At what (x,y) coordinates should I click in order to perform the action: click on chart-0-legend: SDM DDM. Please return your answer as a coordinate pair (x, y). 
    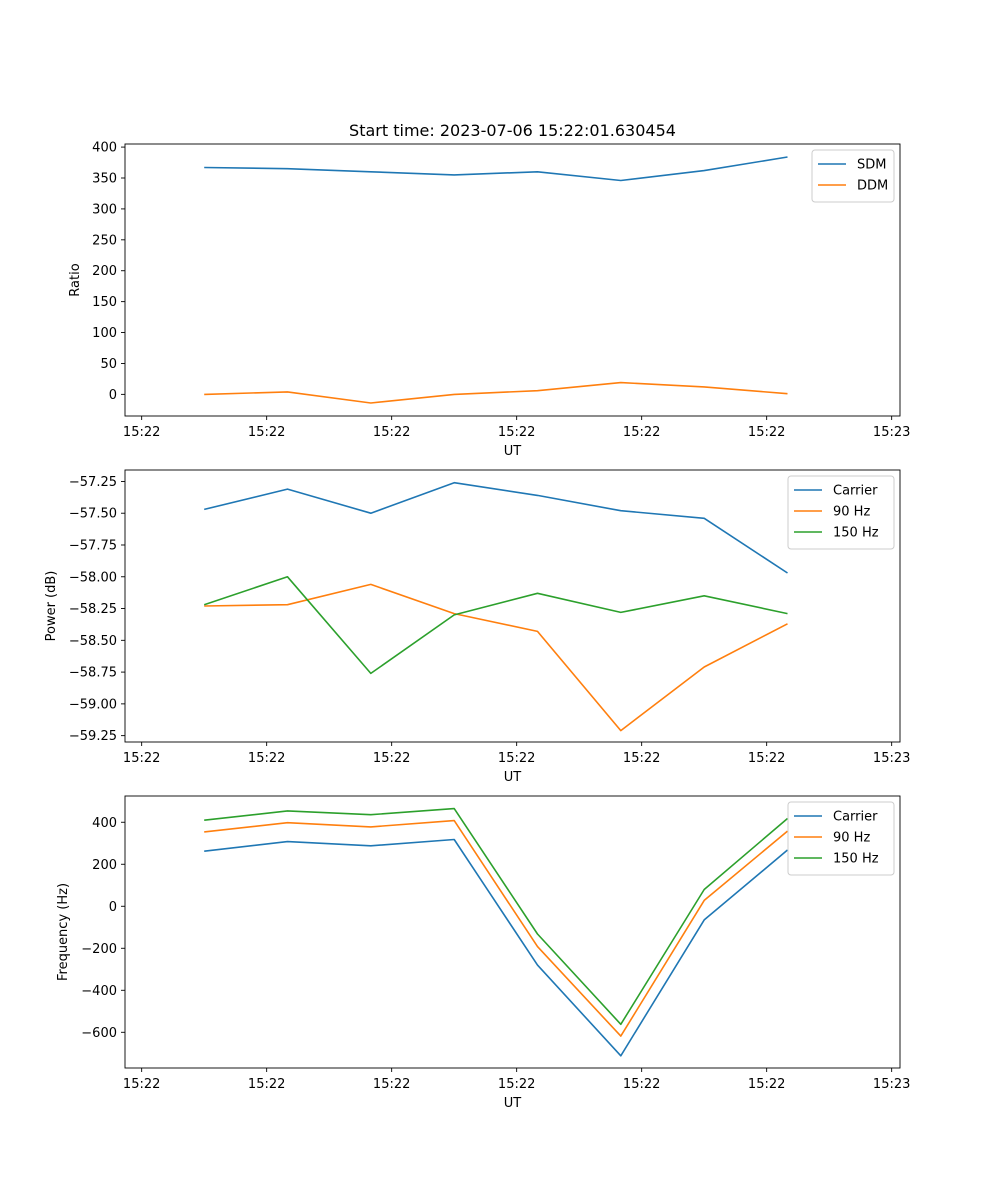
    Looking at the image, I should click on (853, 176).